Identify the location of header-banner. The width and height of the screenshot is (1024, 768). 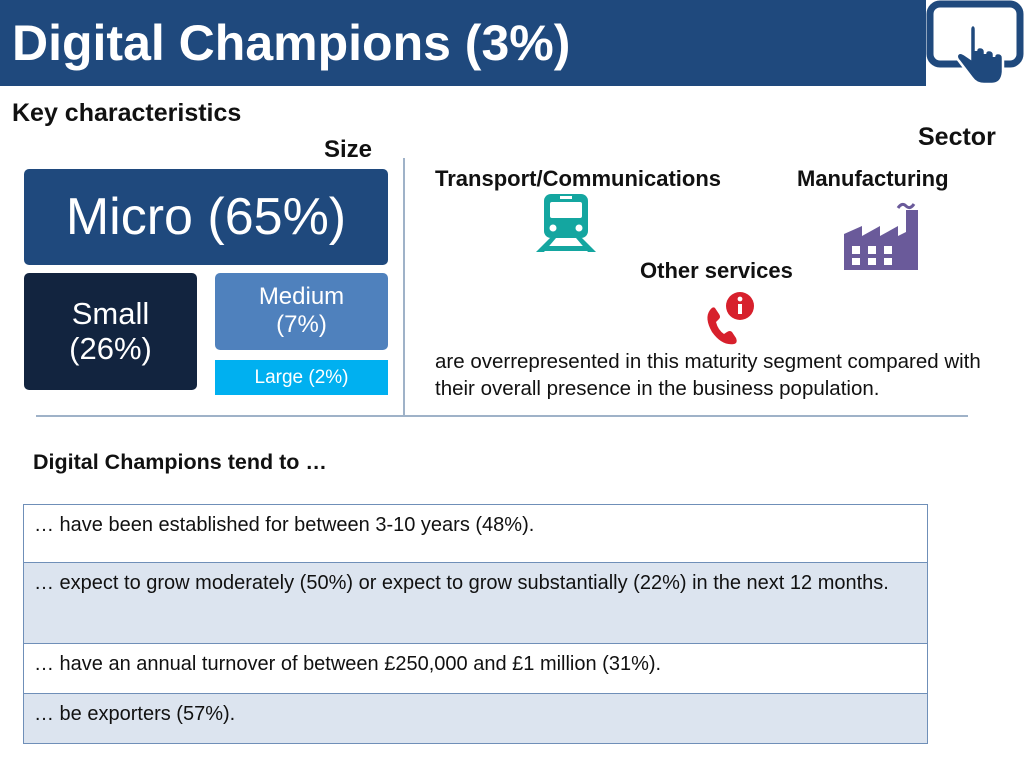
(463, 43).